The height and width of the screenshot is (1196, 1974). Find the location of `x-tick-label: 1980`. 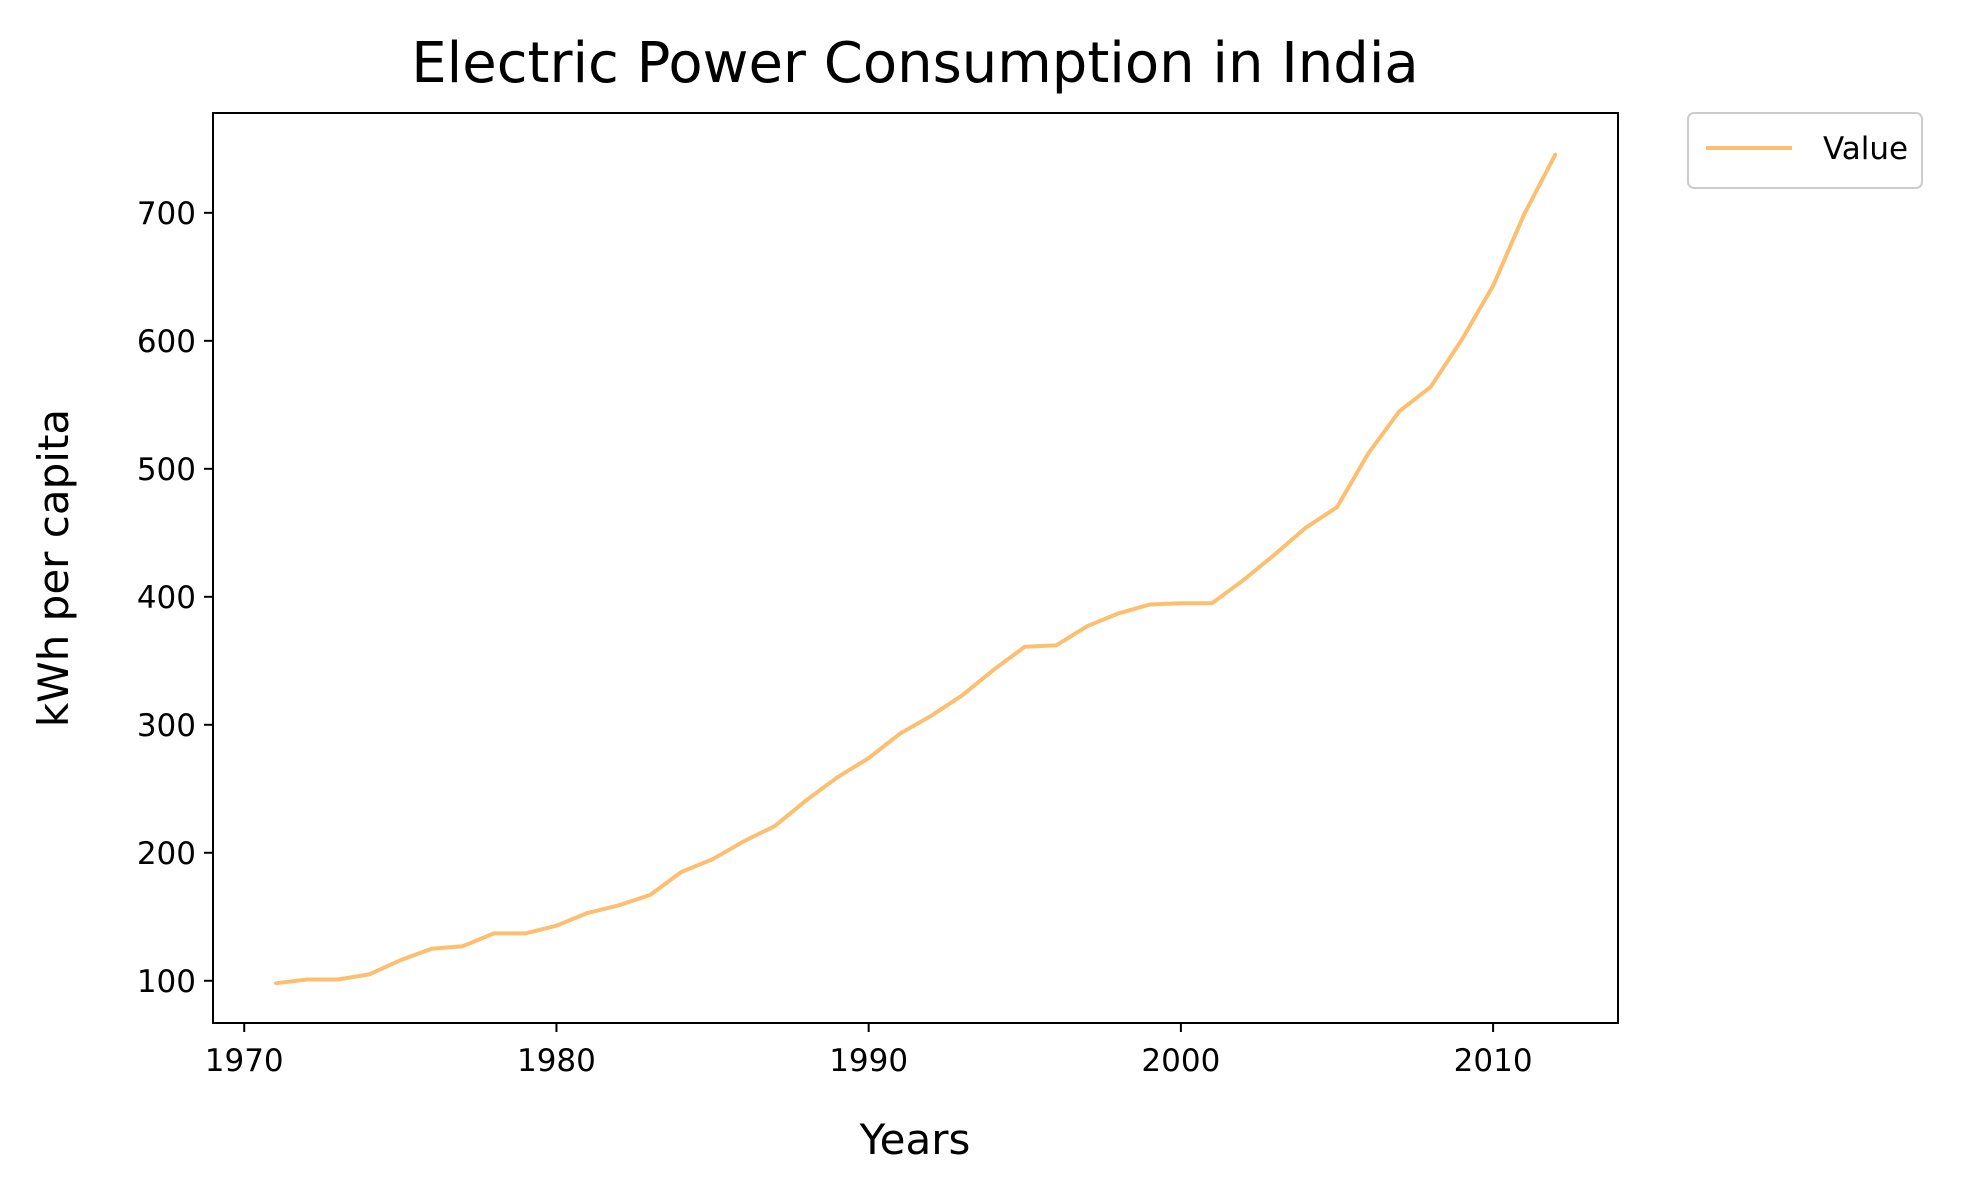

x-tick-label: 1980 is located at coordinates (556, 1061).